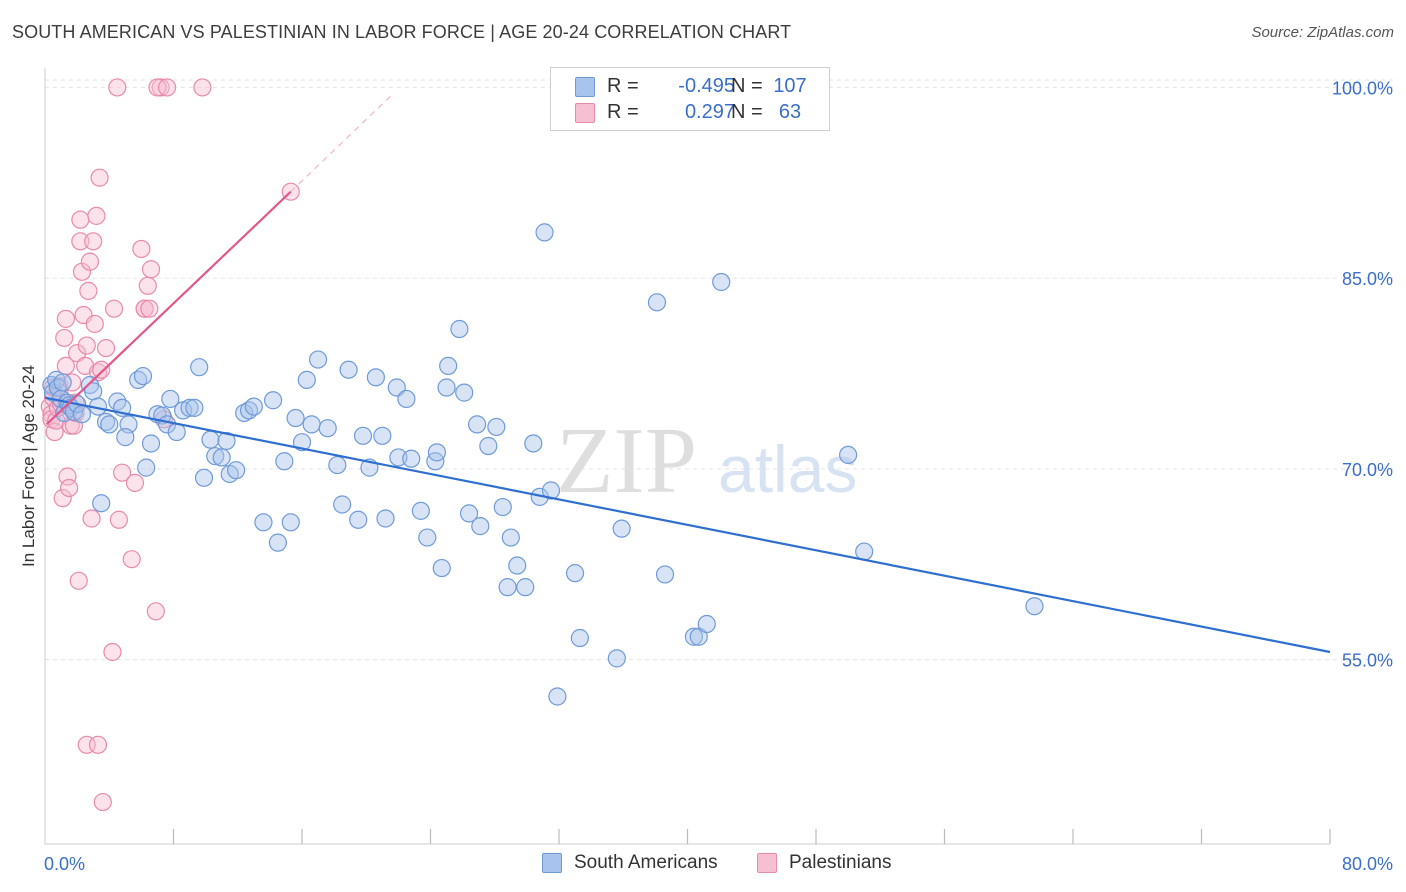  What do you see at coordinates (1362, 88) in the screenshot?
I see `y-tick-label: 100.0%` at bounding box center [1362, 88].